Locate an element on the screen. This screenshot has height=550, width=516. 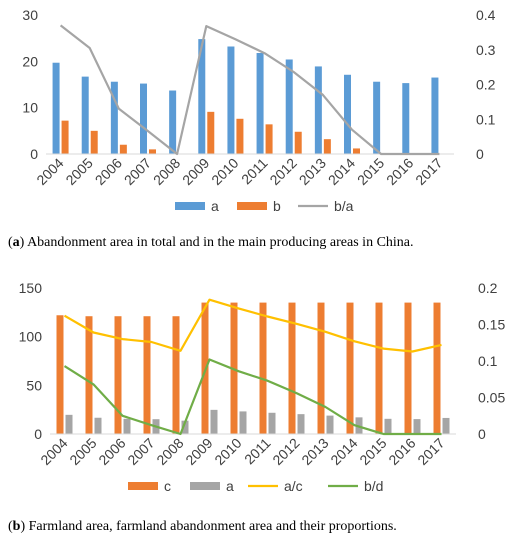
y2-tick-label: 0.15 is located at coordinates (491, 325).